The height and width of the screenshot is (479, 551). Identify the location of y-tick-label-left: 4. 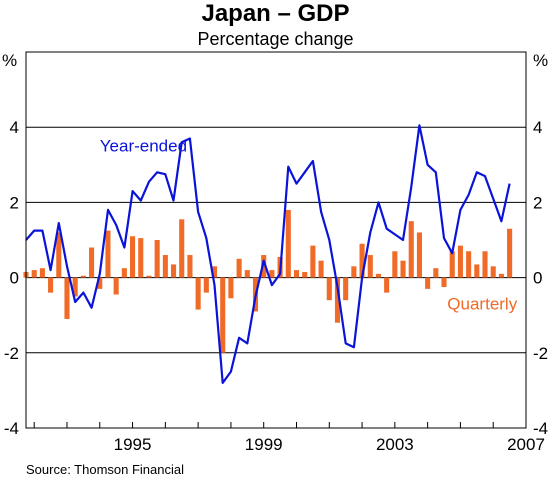
(14, 127).